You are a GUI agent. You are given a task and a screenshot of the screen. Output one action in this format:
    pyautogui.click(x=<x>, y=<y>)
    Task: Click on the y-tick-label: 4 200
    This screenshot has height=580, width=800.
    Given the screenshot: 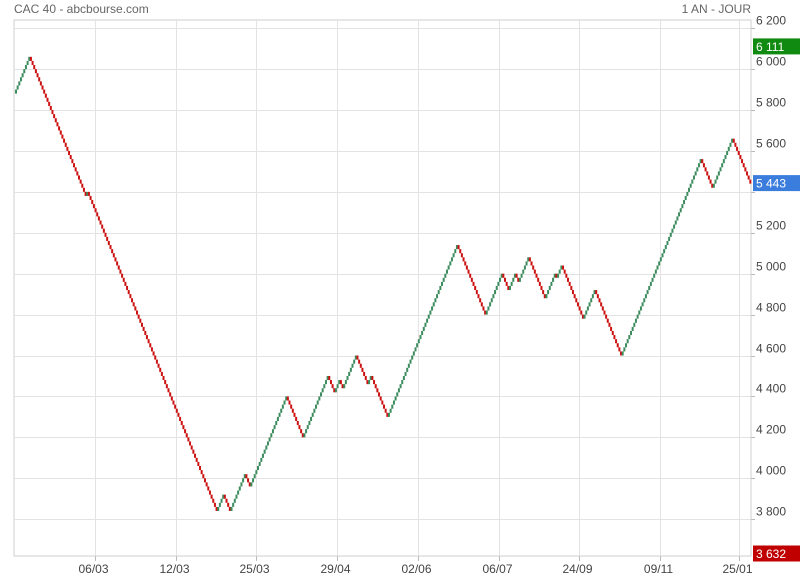 What is the action you would take?
    pyautogui.click(x=771, y=430)
    